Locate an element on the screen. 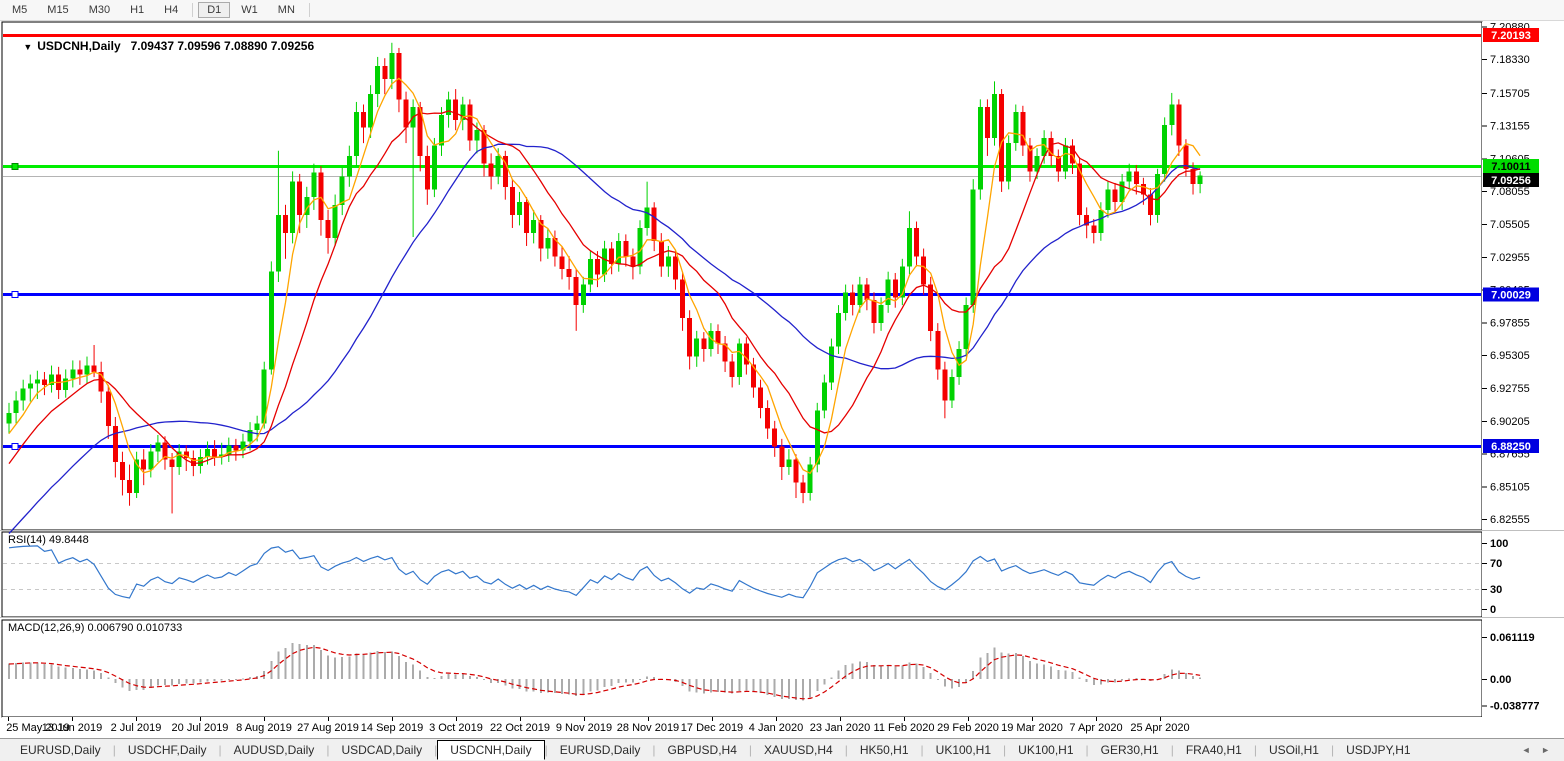 This screenshot has width=1564, height=761. price-tag-6.88250 is located at coordinates (1511, 445).